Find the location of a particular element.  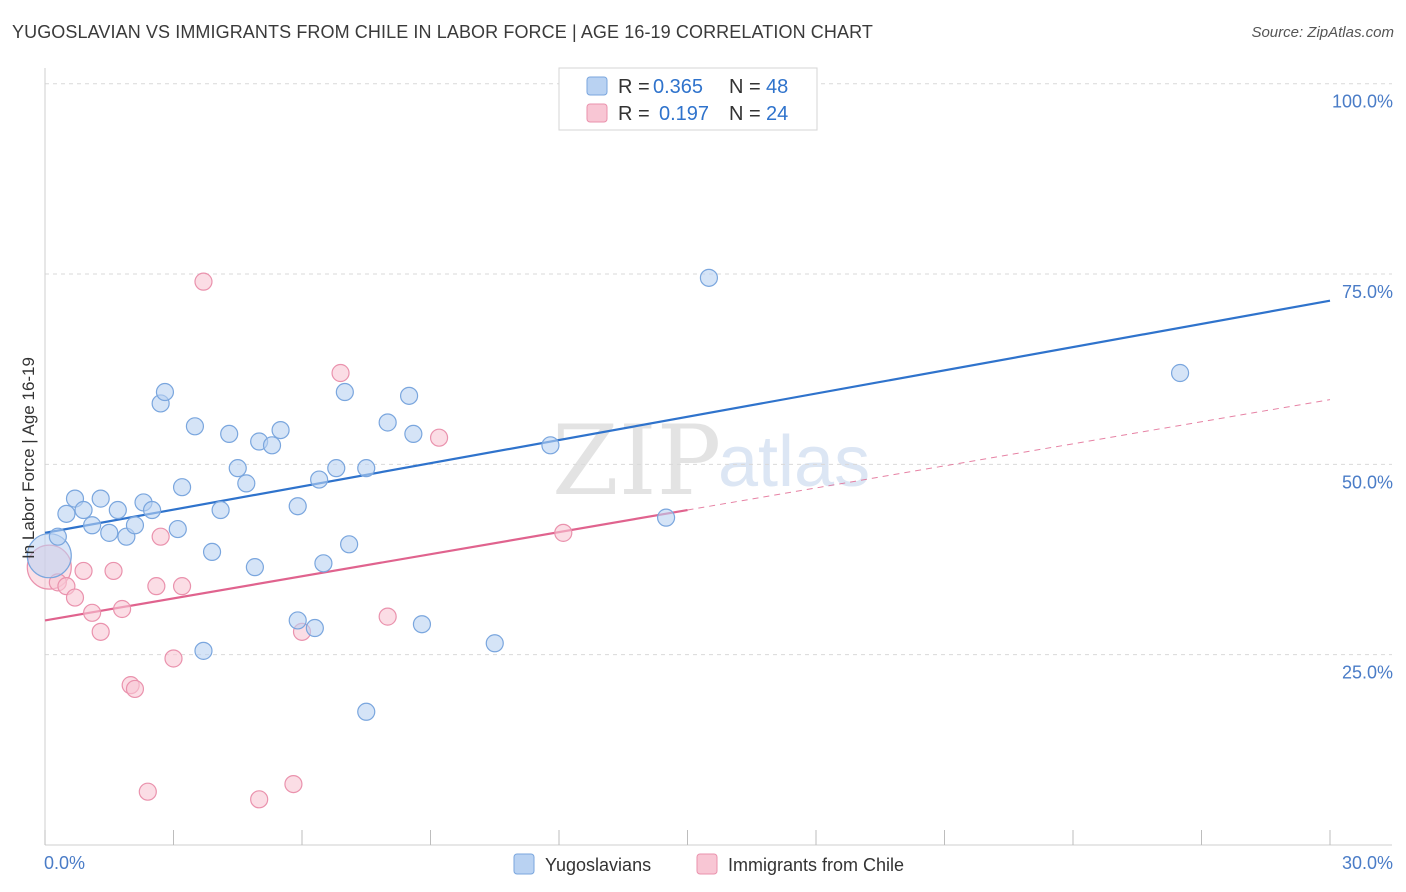

legend-r-value-2: 0.197 is located at coordinates (684, 114).